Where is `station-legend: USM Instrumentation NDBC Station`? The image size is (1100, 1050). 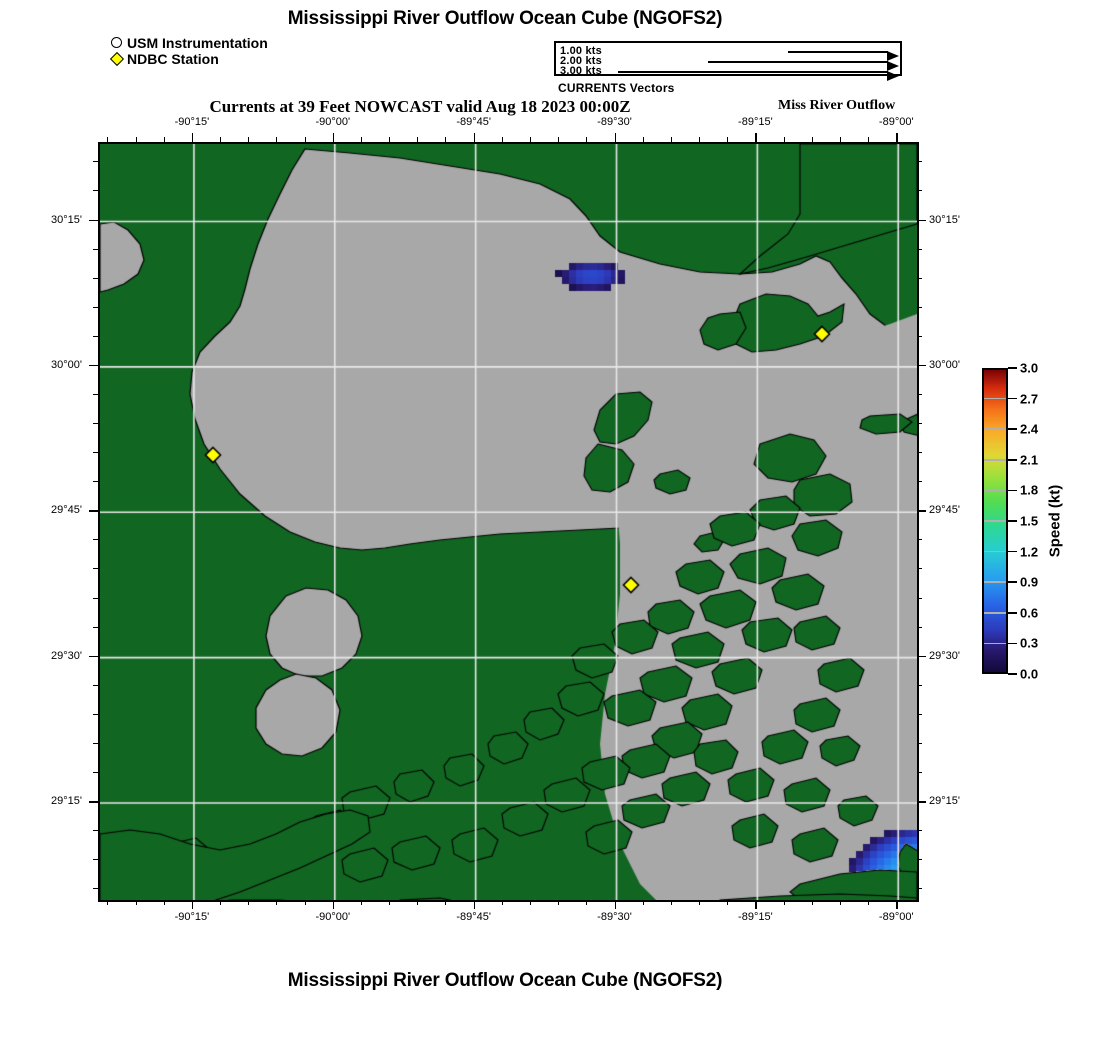
station-legend: USM Instrumentation NDBC Station is located at coordinates (188, 52).